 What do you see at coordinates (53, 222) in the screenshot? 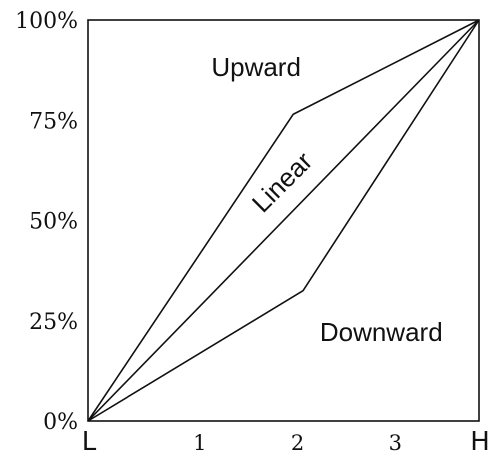
I see `y-tick-label: 50%` at bounding box center [53, 222].